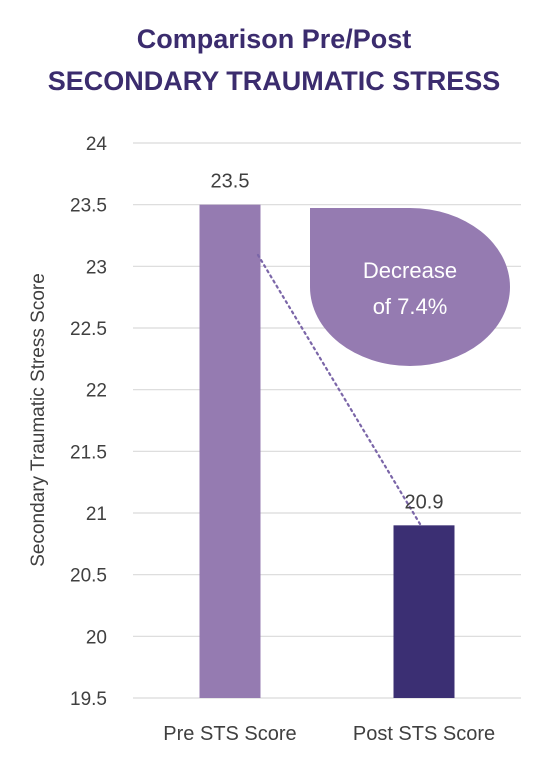 The height and width of the screenshot is (768, 548). Describe the element at coordinates (96, 391) in the screenshot. I see `y-tick-label: 22` at that location.